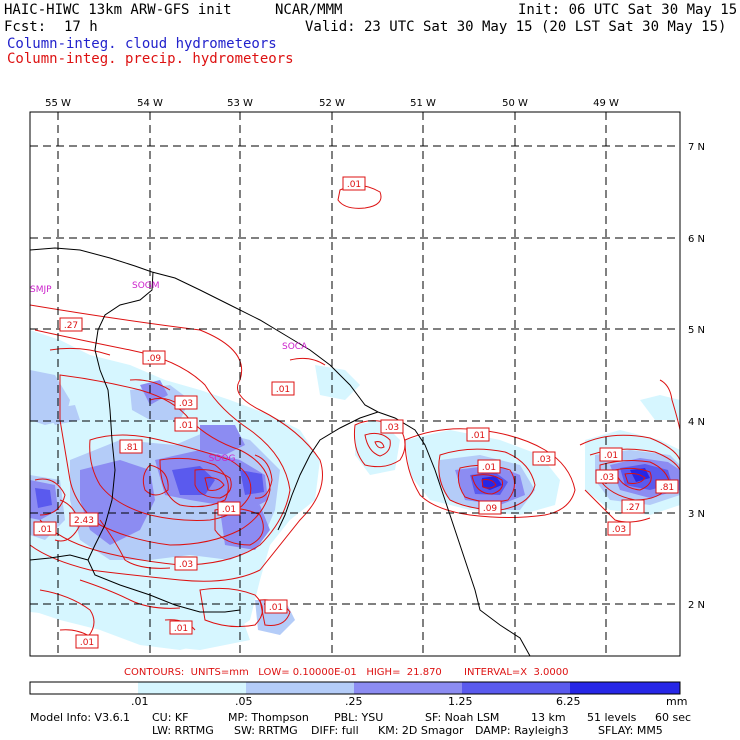  I want to click on contour-label: 2.43, so click(84, 519).